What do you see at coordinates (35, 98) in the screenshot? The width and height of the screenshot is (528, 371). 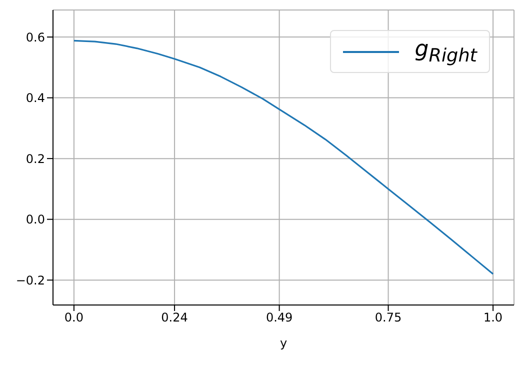 I see `y-tick-label: 0.4` at bounding box center [35, 98].